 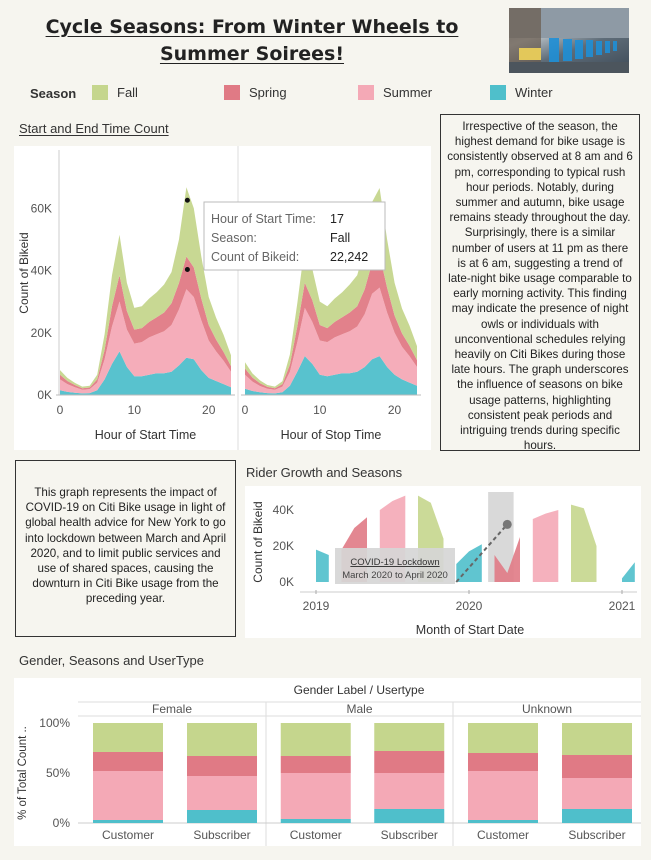 What do you see at coordinates (521, 92) in the screenshot?
I see `legend-item-winter: Winter` at bounding box center [521, 92].